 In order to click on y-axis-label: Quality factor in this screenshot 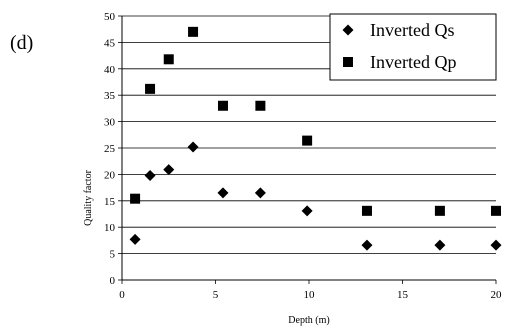, I will do `click(88, 197)`.